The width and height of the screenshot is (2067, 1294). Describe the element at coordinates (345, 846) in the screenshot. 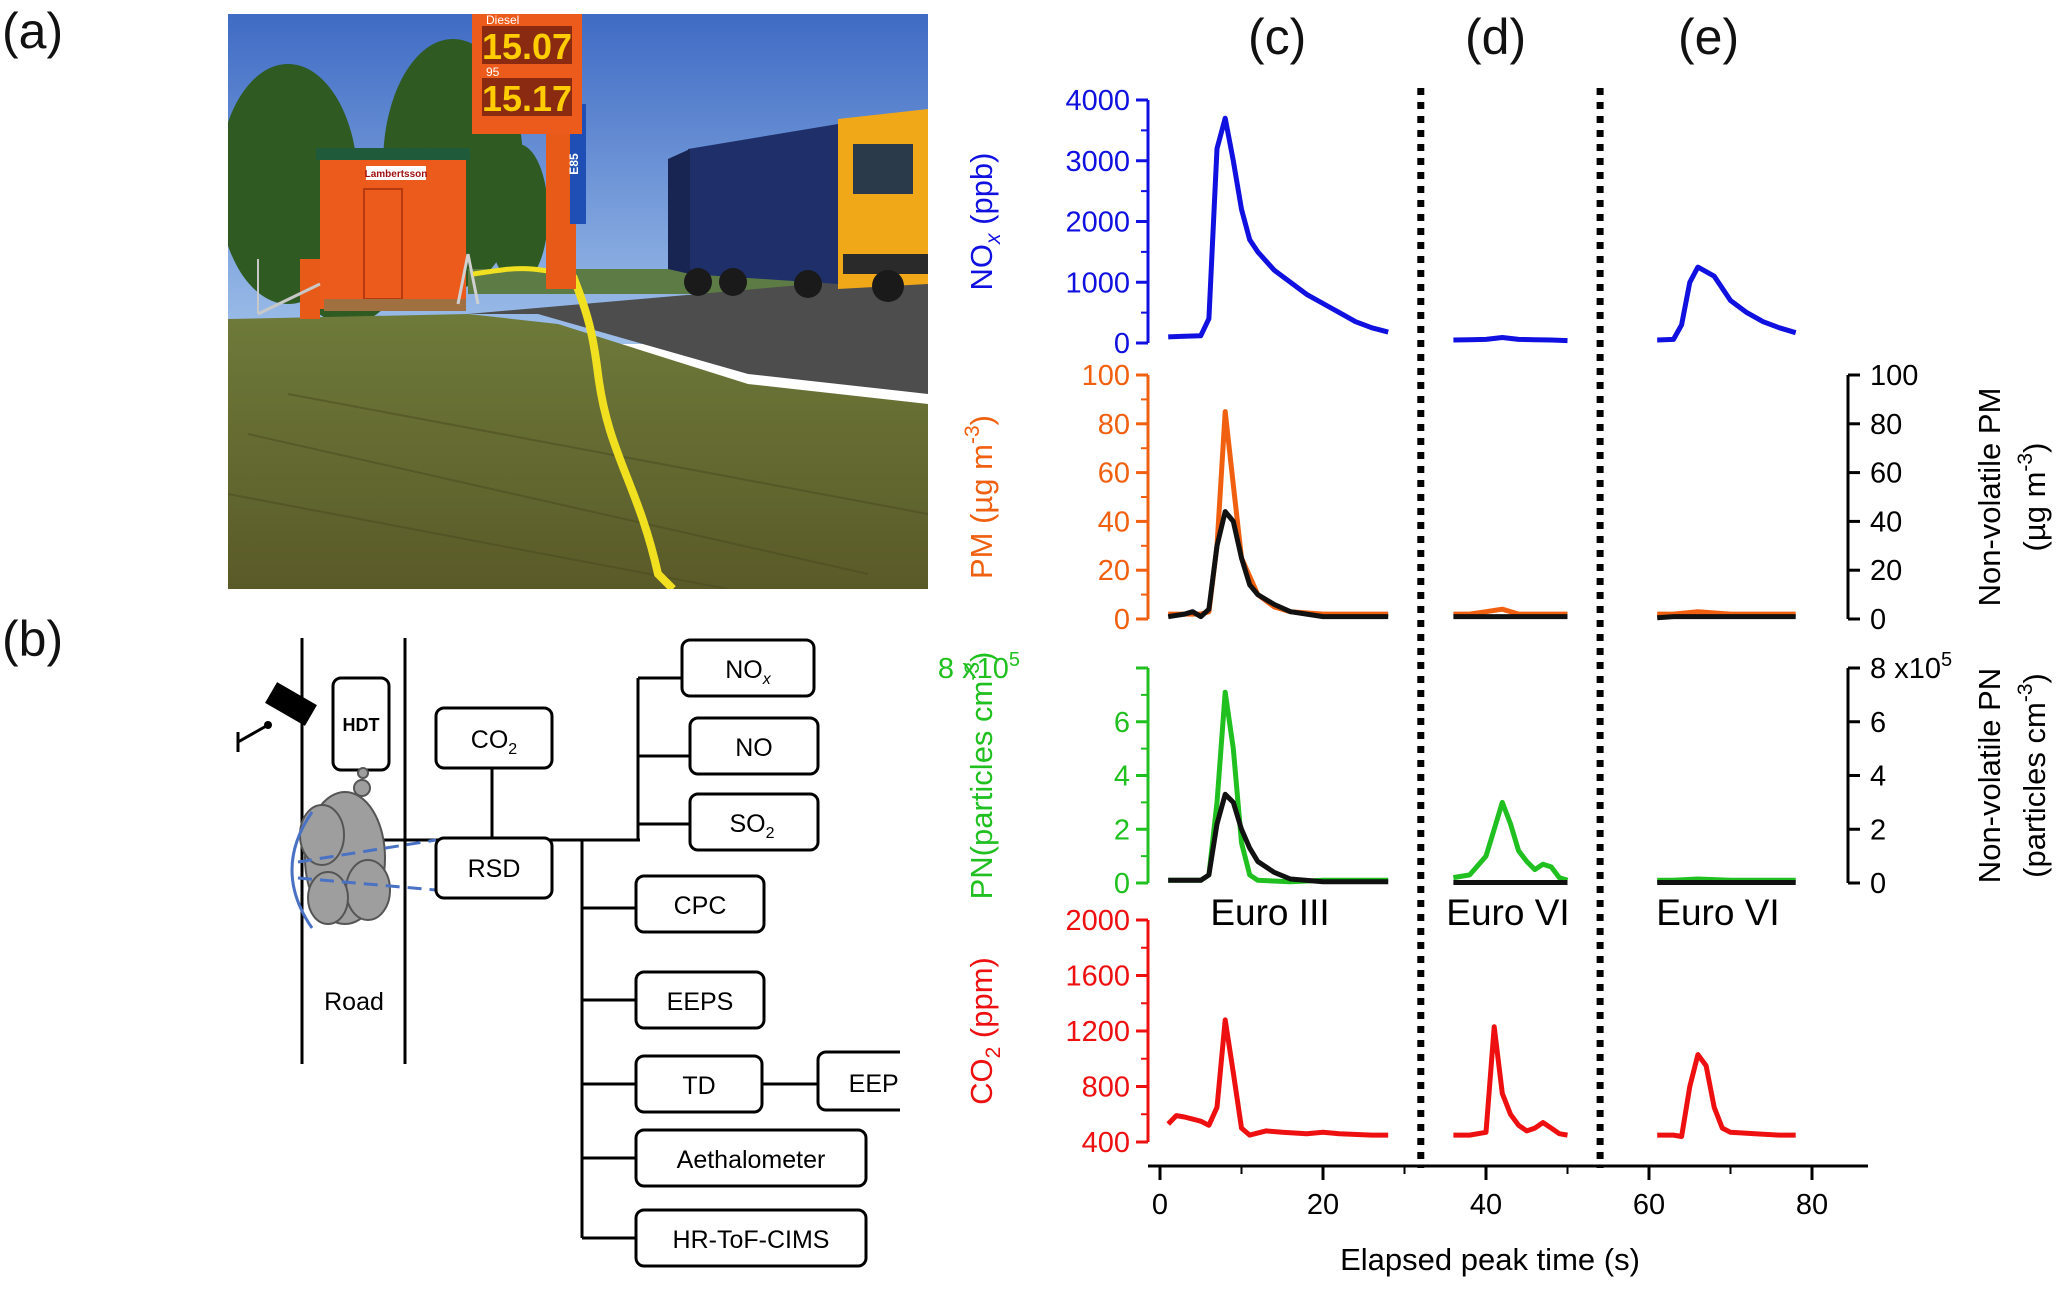

I see `exhaust-cloud-icon` at that location.